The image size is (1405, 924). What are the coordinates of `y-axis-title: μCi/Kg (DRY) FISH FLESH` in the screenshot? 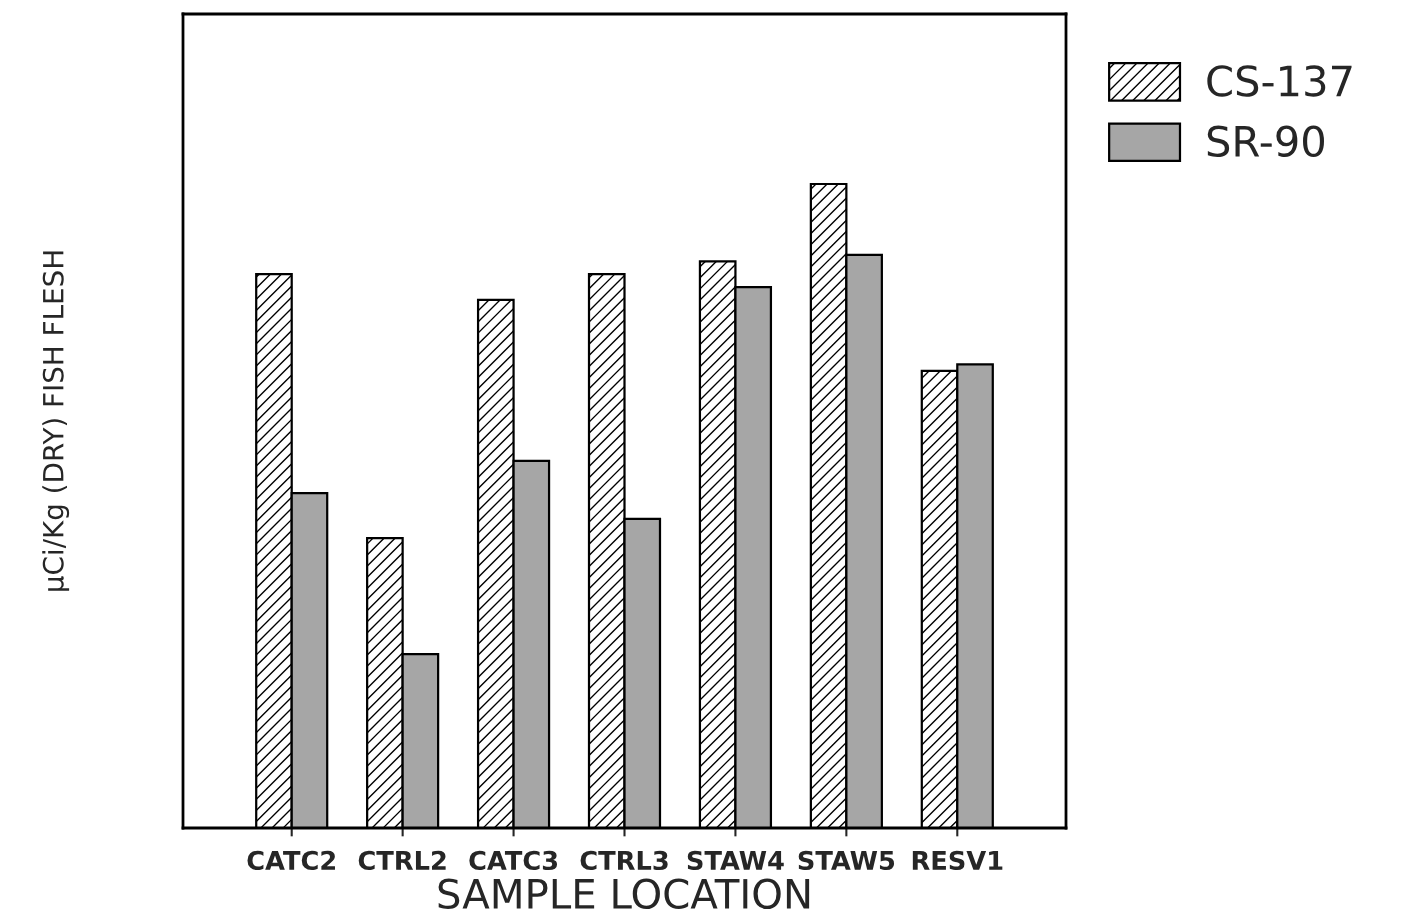 It's located at (56, 421).